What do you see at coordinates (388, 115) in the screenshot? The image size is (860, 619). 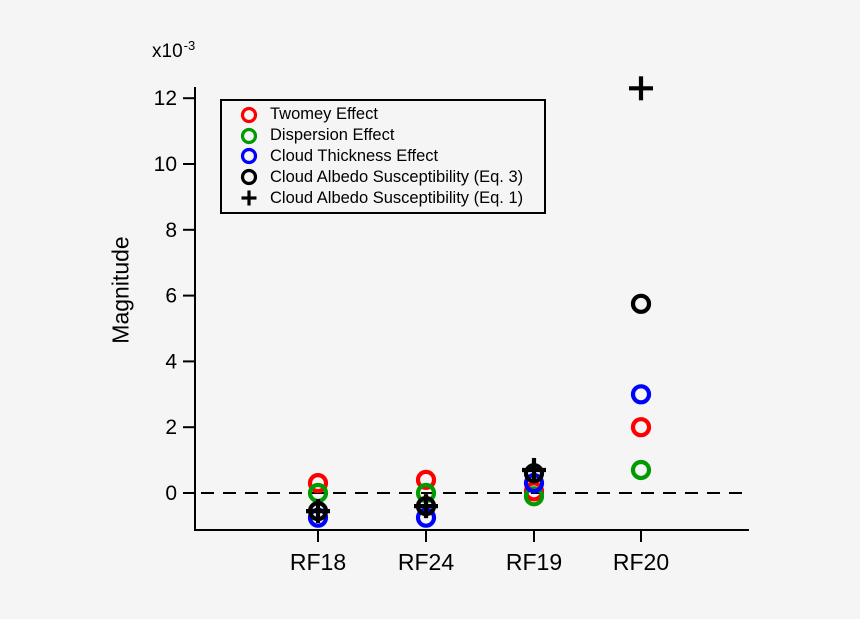 I see `legend-item: Twomey Effect` at bounding box center [388, 115].